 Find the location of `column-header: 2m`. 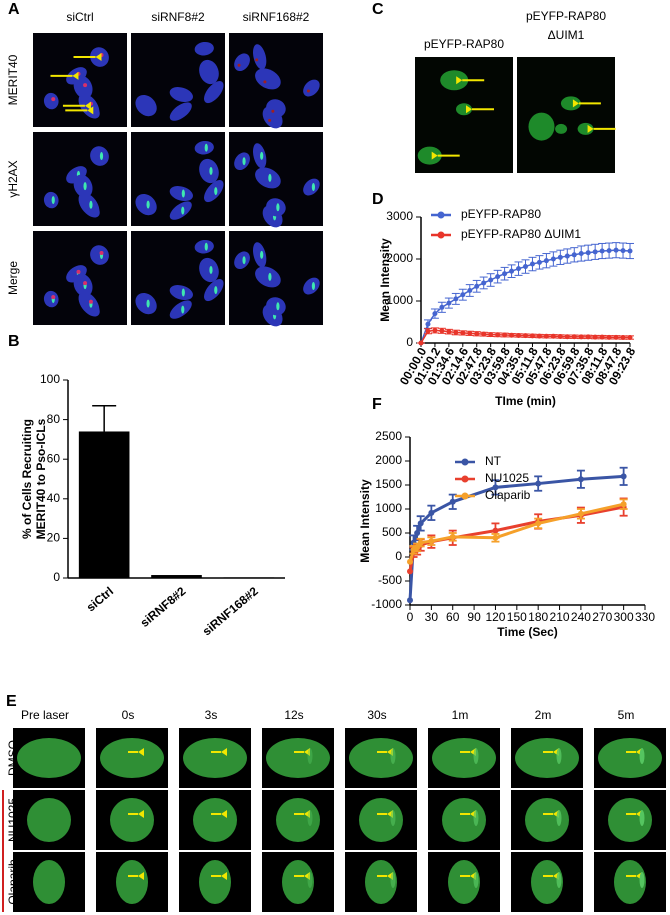

column-header: 2m is located at coordinates (543, 715).